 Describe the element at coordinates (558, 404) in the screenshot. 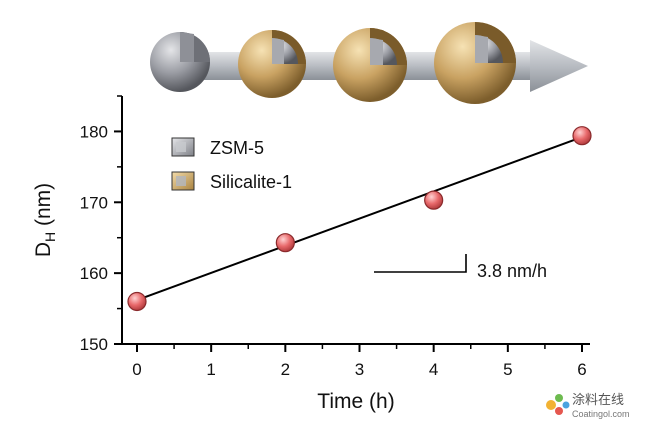

I see `watermark-logo-icon` at that location.